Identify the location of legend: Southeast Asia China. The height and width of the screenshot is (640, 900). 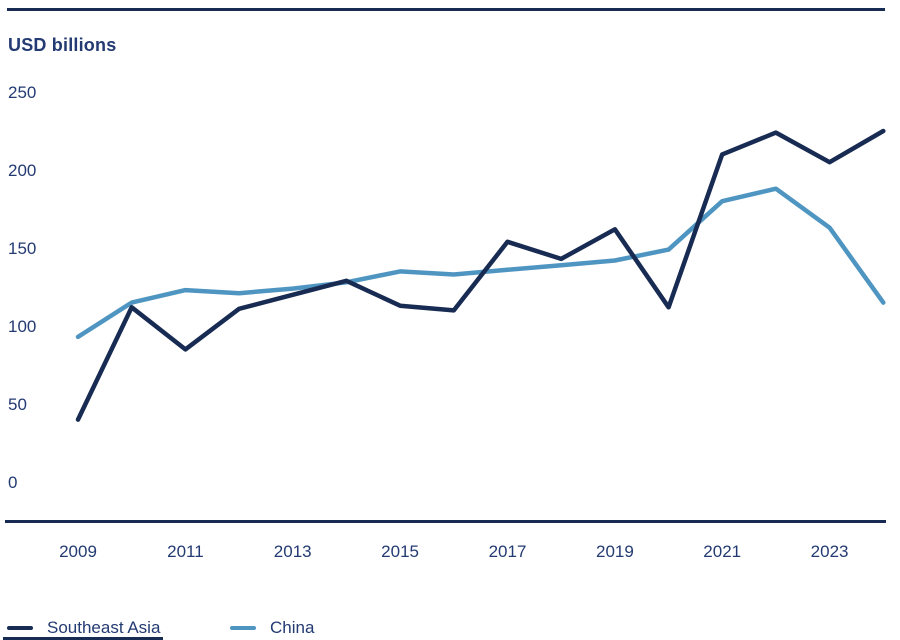
(450, 628).